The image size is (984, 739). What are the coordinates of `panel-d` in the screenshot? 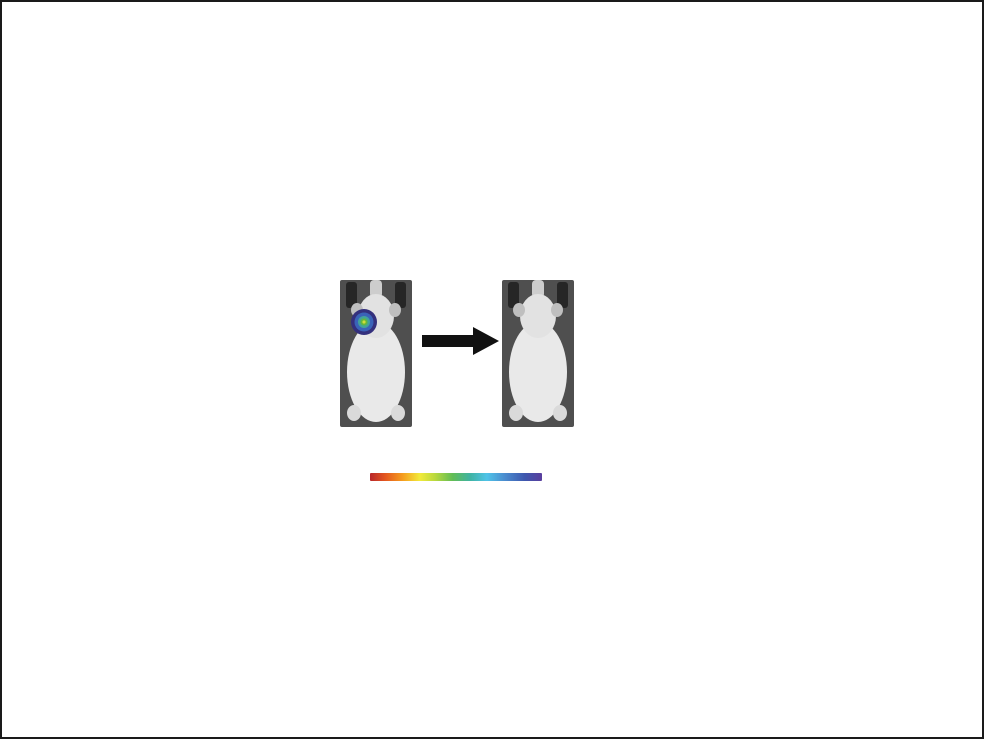 It's located at (171, 392).